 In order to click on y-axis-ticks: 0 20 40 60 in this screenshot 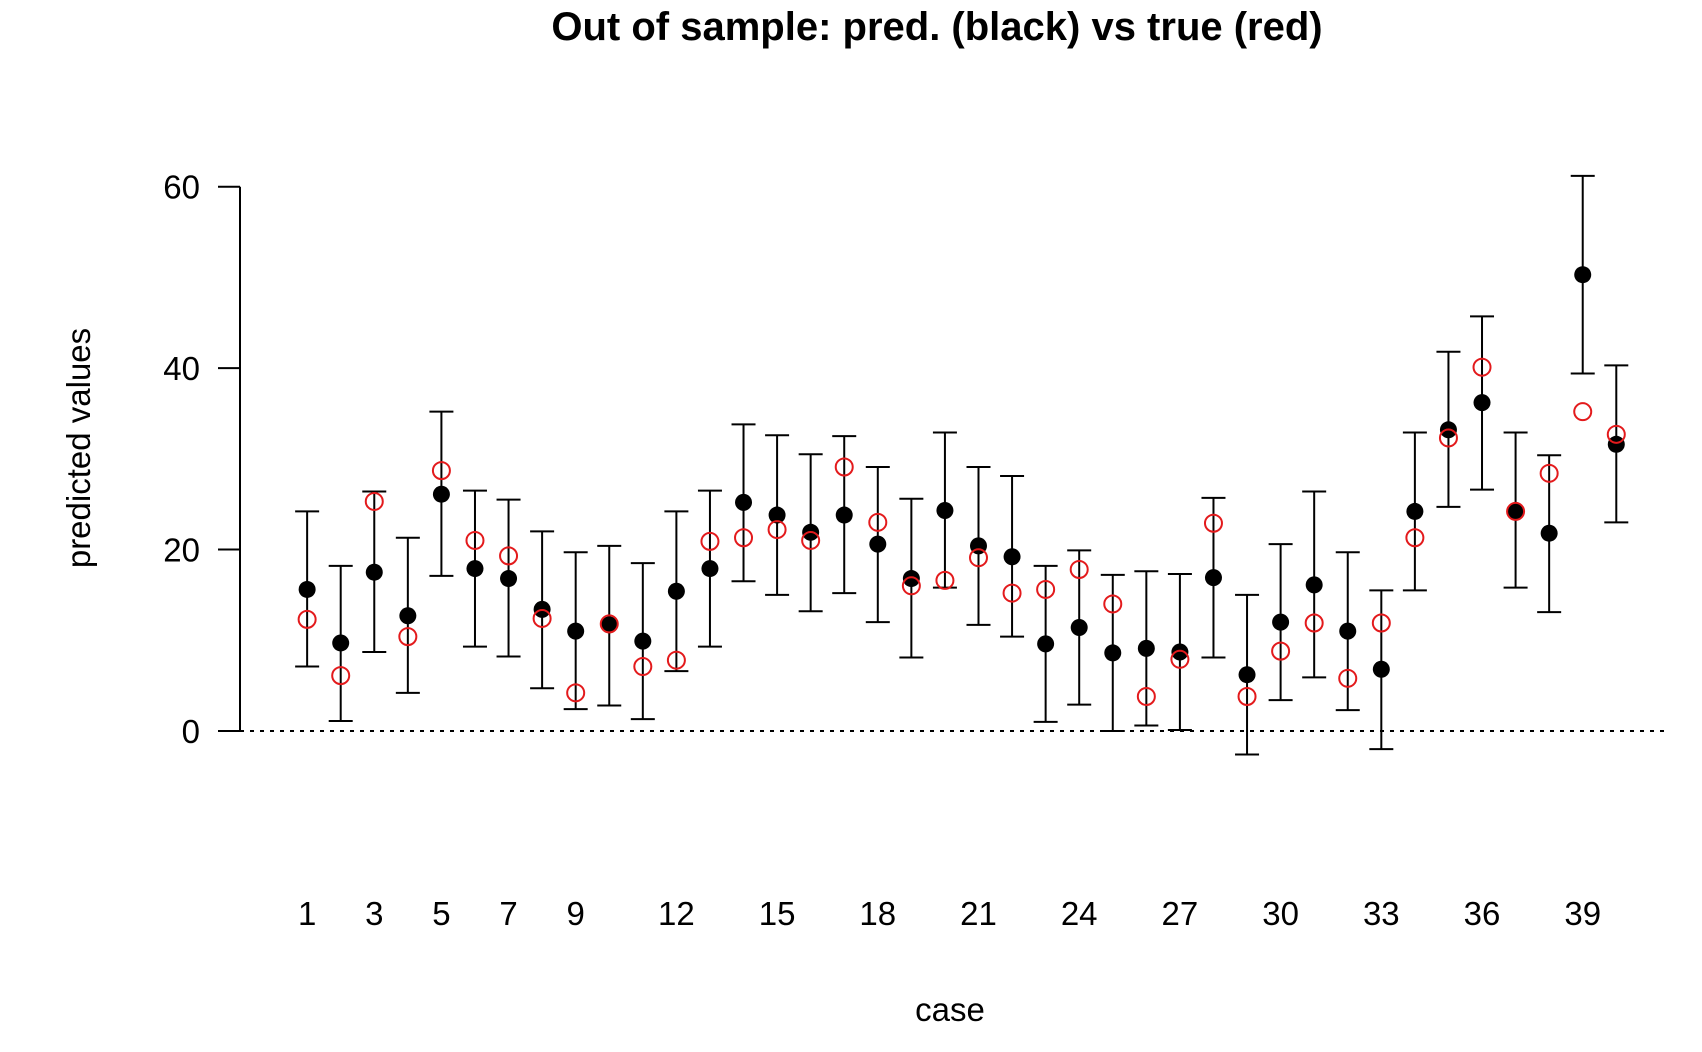, I will do `click(201, 459)`.